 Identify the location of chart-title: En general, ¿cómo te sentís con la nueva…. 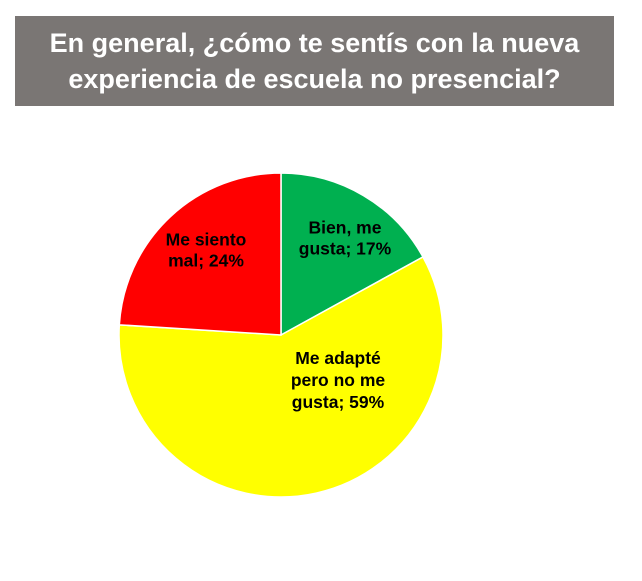
(315, 61).